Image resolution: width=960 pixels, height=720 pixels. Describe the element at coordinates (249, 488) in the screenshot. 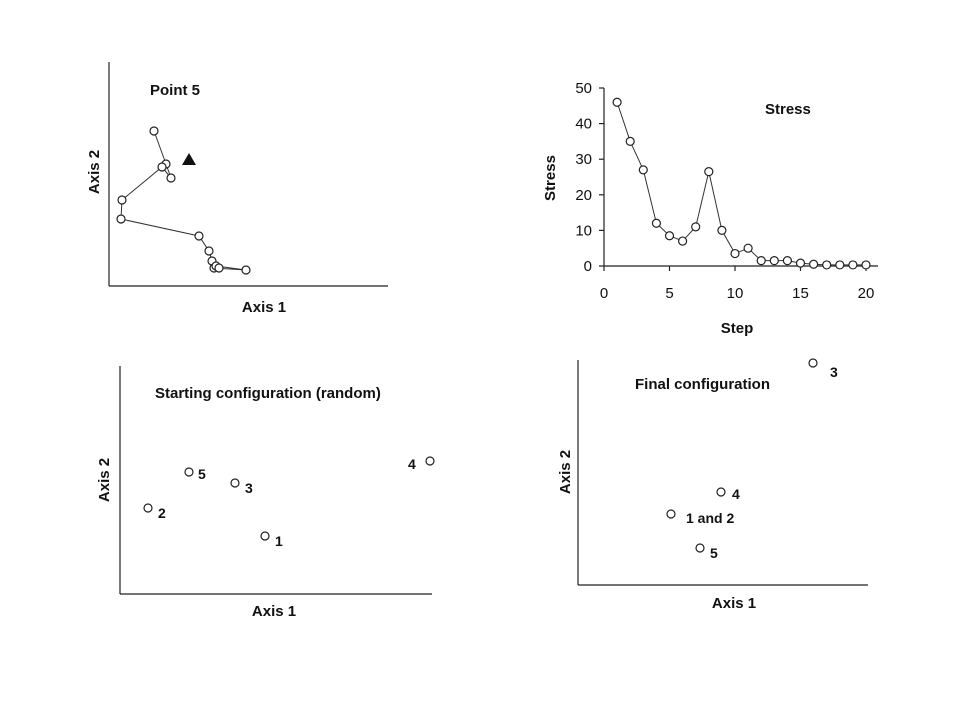

I see `p3-point-label-3: 3` at that location.